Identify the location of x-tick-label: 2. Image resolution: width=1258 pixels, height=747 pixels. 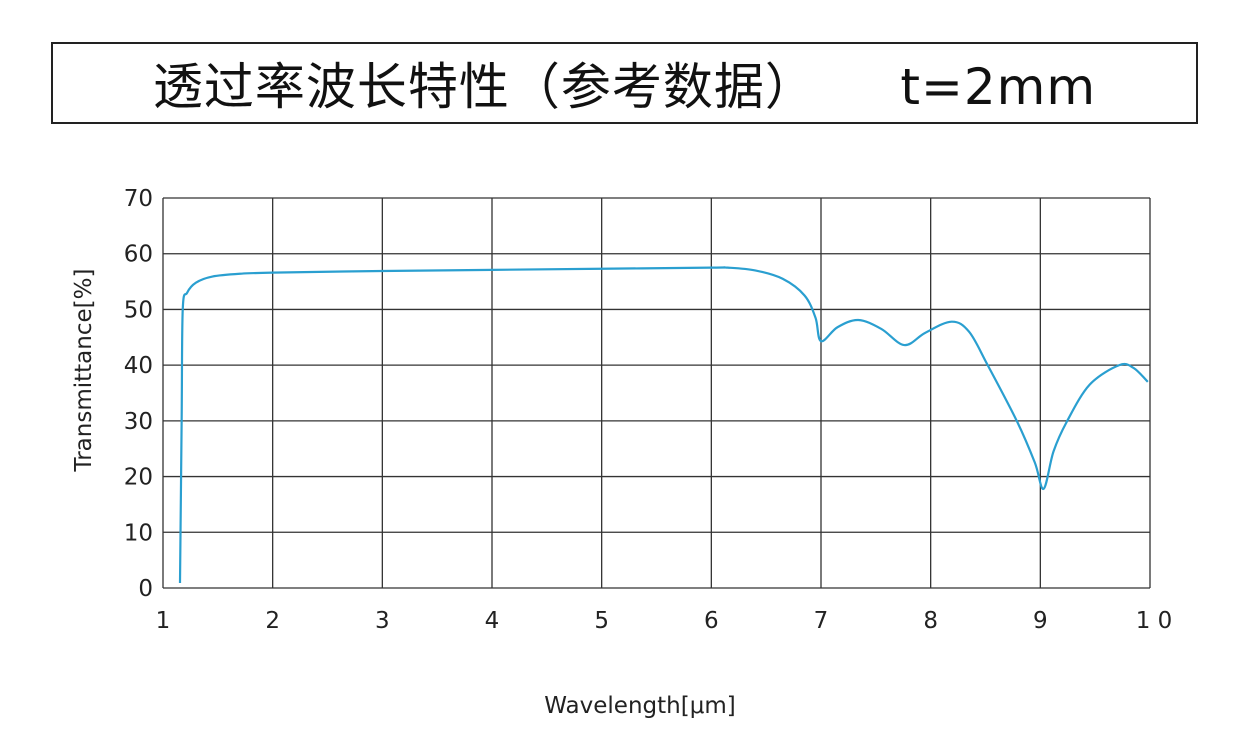
(272, 621).